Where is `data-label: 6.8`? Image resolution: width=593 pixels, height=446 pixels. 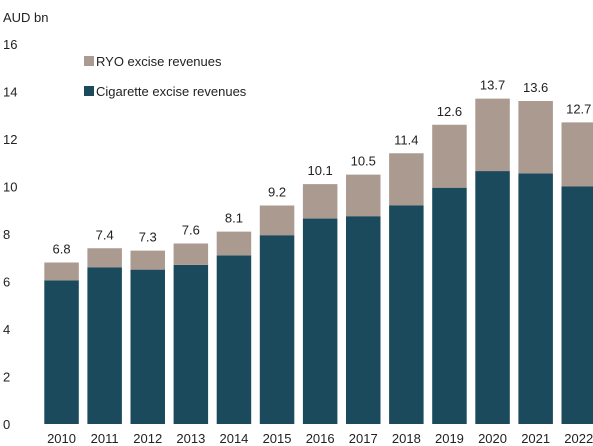
data-label: 6.8 is located at coordinates (62, 249).